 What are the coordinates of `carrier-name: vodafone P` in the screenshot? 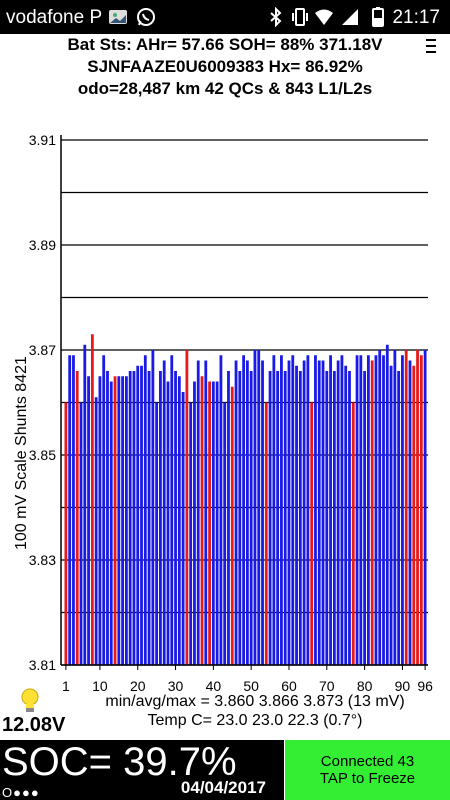 It's located at (54, 17).